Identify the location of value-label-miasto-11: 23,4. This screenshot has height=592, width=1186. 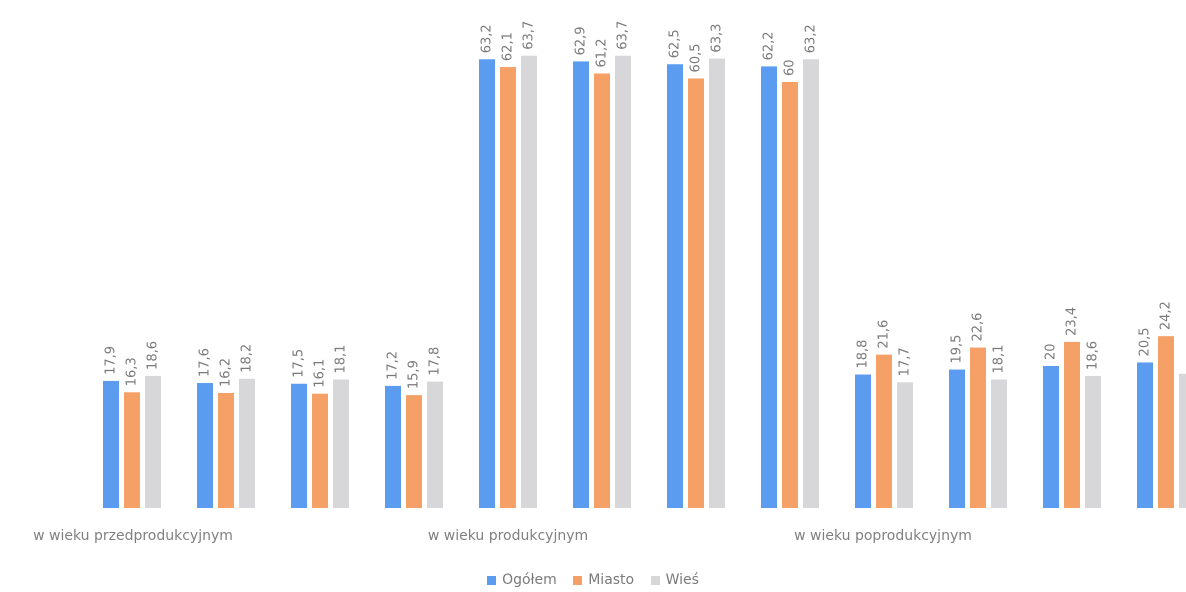
(1072, 321).